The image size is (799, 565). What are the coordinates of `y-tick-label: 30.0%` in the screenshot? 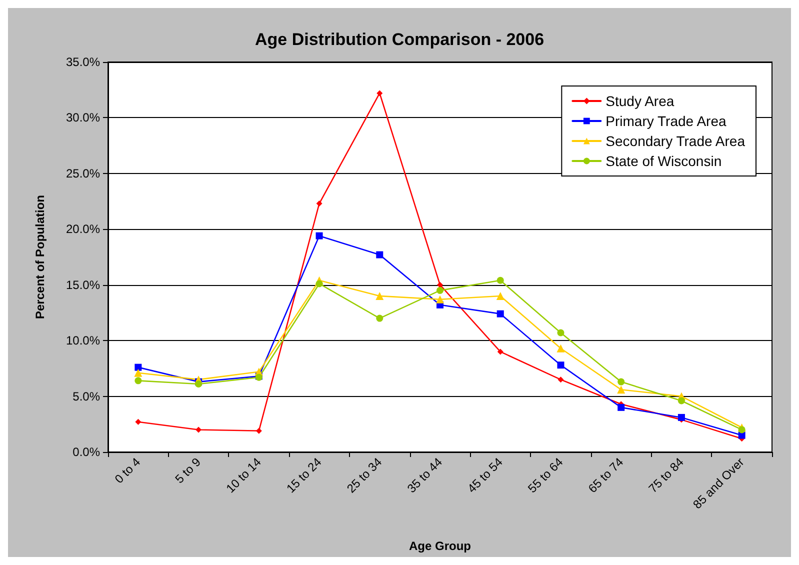 It's located at (83, 117).